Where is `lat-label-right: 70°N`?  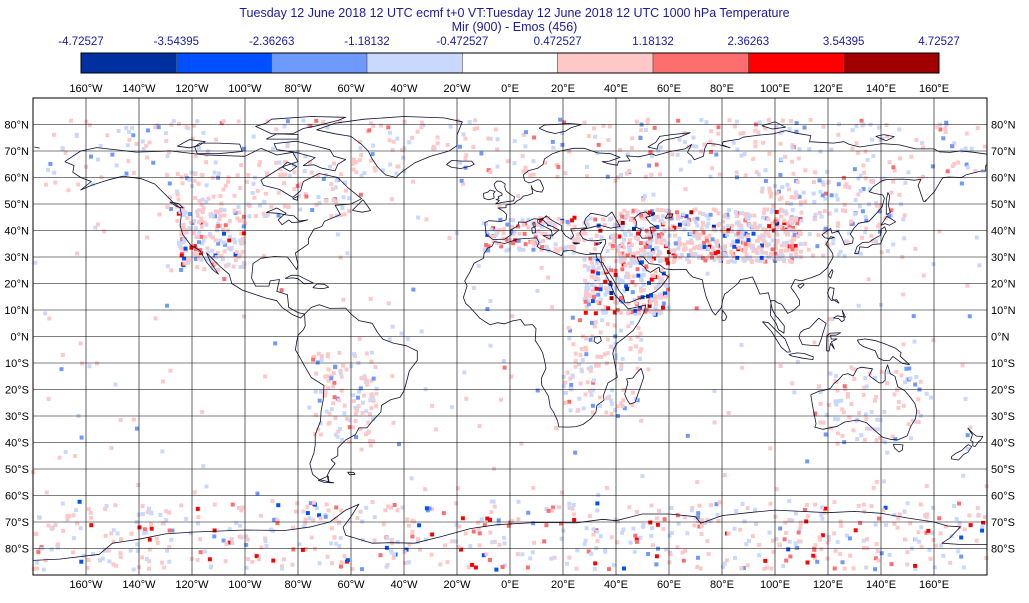
lat-label-right: 70°N is located at coordinates (1003, 152).